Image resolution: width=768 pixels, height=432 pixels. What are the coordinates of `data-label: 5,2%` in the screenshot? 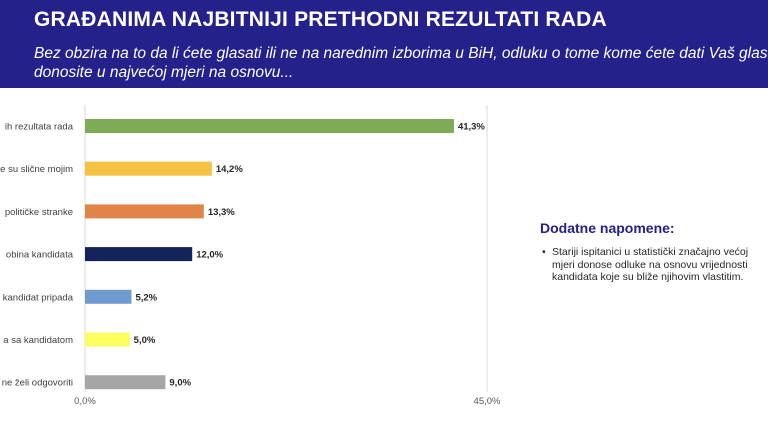 It's located at (146, 297).